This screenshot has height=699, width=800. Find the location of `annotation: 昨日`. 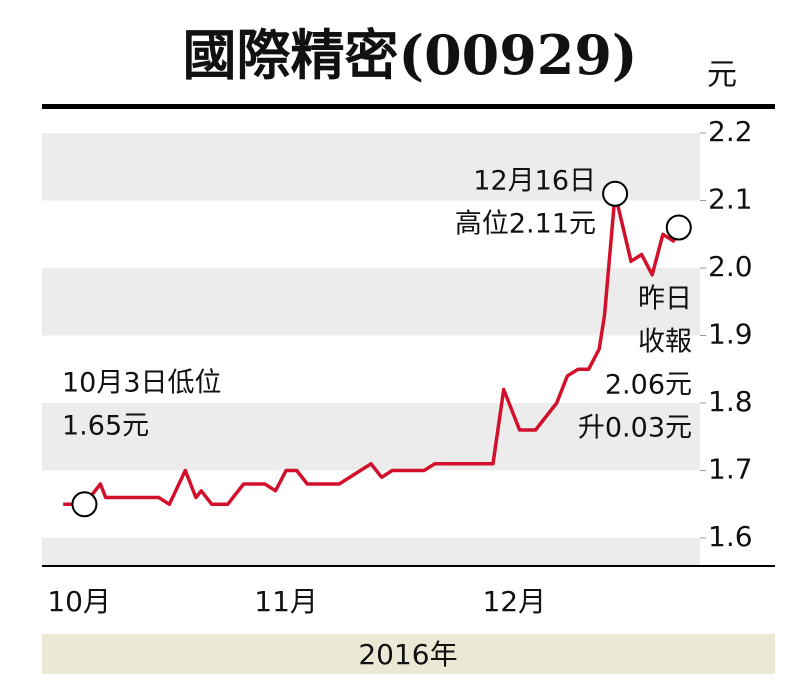

annotation: 昨日 is located at coordinates (665, 299).